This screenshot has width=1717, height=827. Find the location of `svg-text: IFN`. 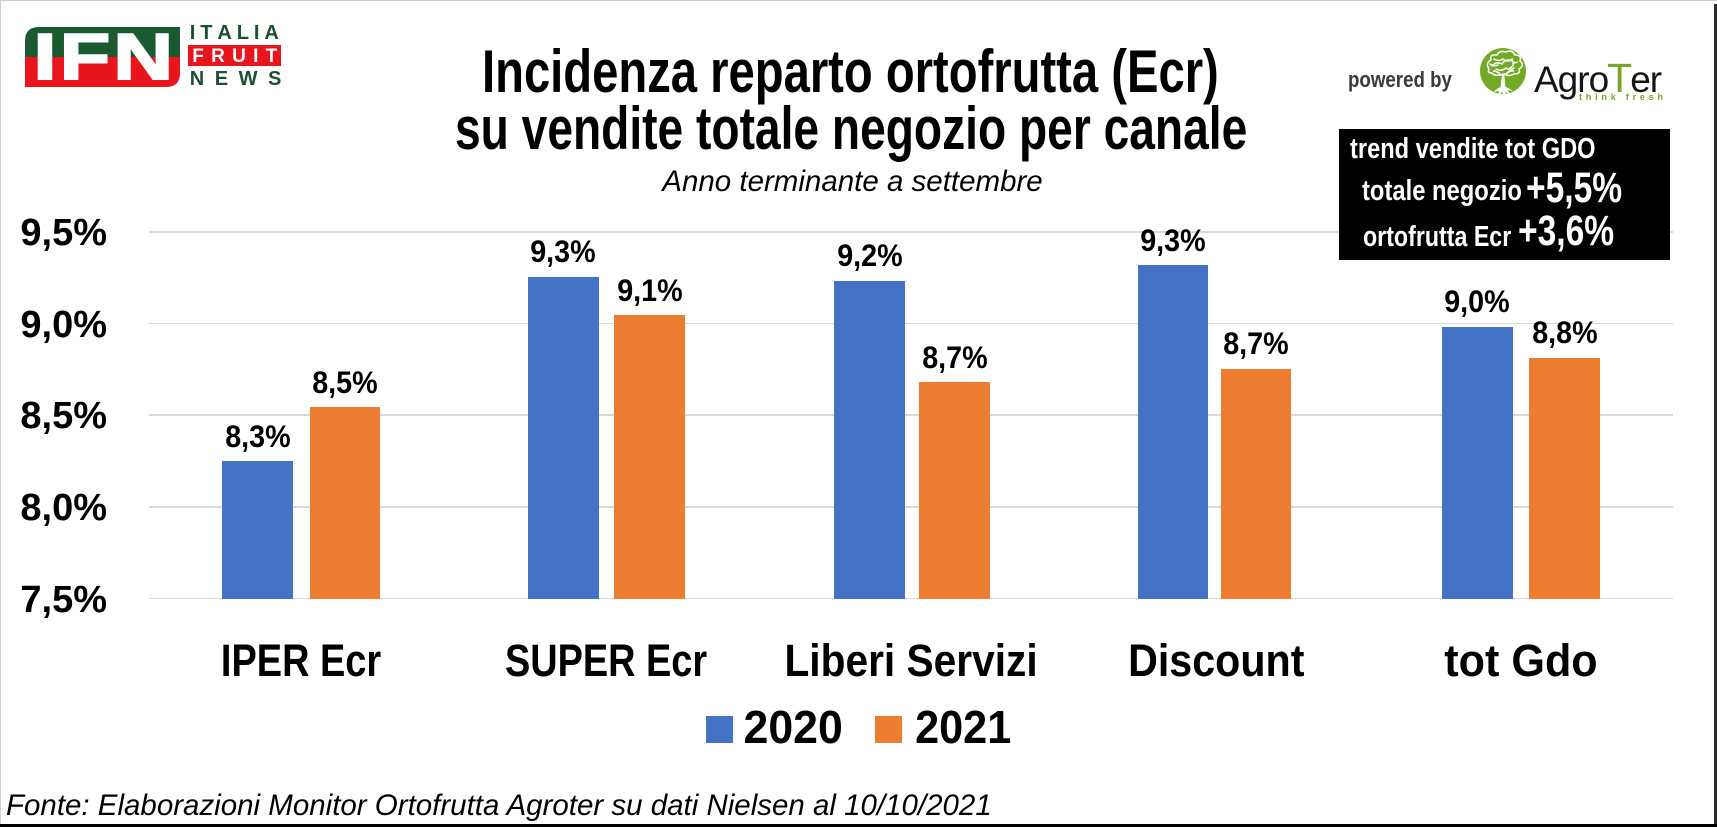

svg-text: IFN is located at coordinates (103, 57).